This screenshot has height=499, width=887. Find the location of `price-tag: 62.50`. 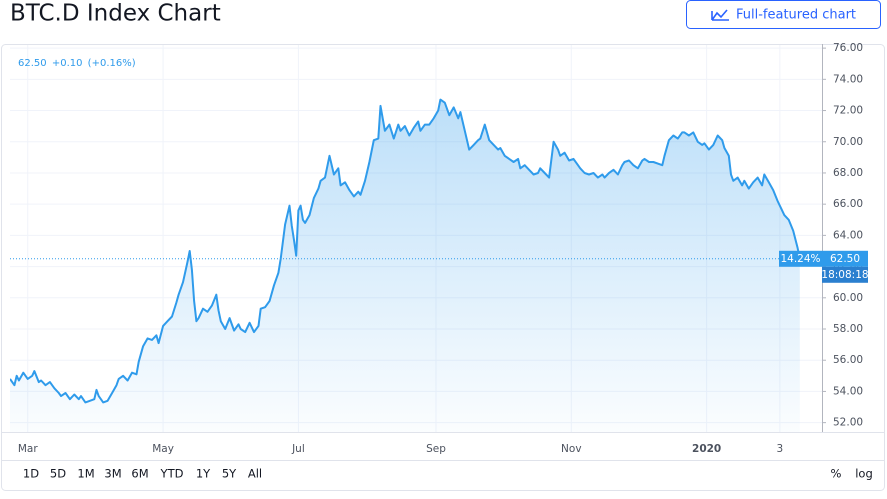

price-tag: 62.50 is located at coordinates (845, 259).